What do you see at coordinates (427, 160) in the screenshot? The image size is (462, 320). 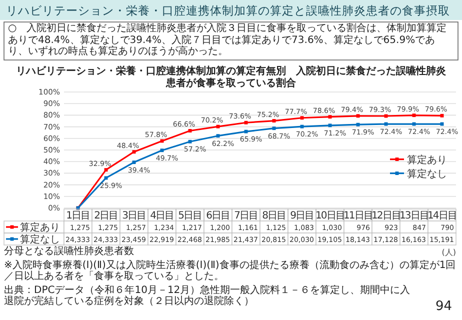 I see `legend-label: 算定あり` at bounding box center [427, 160].